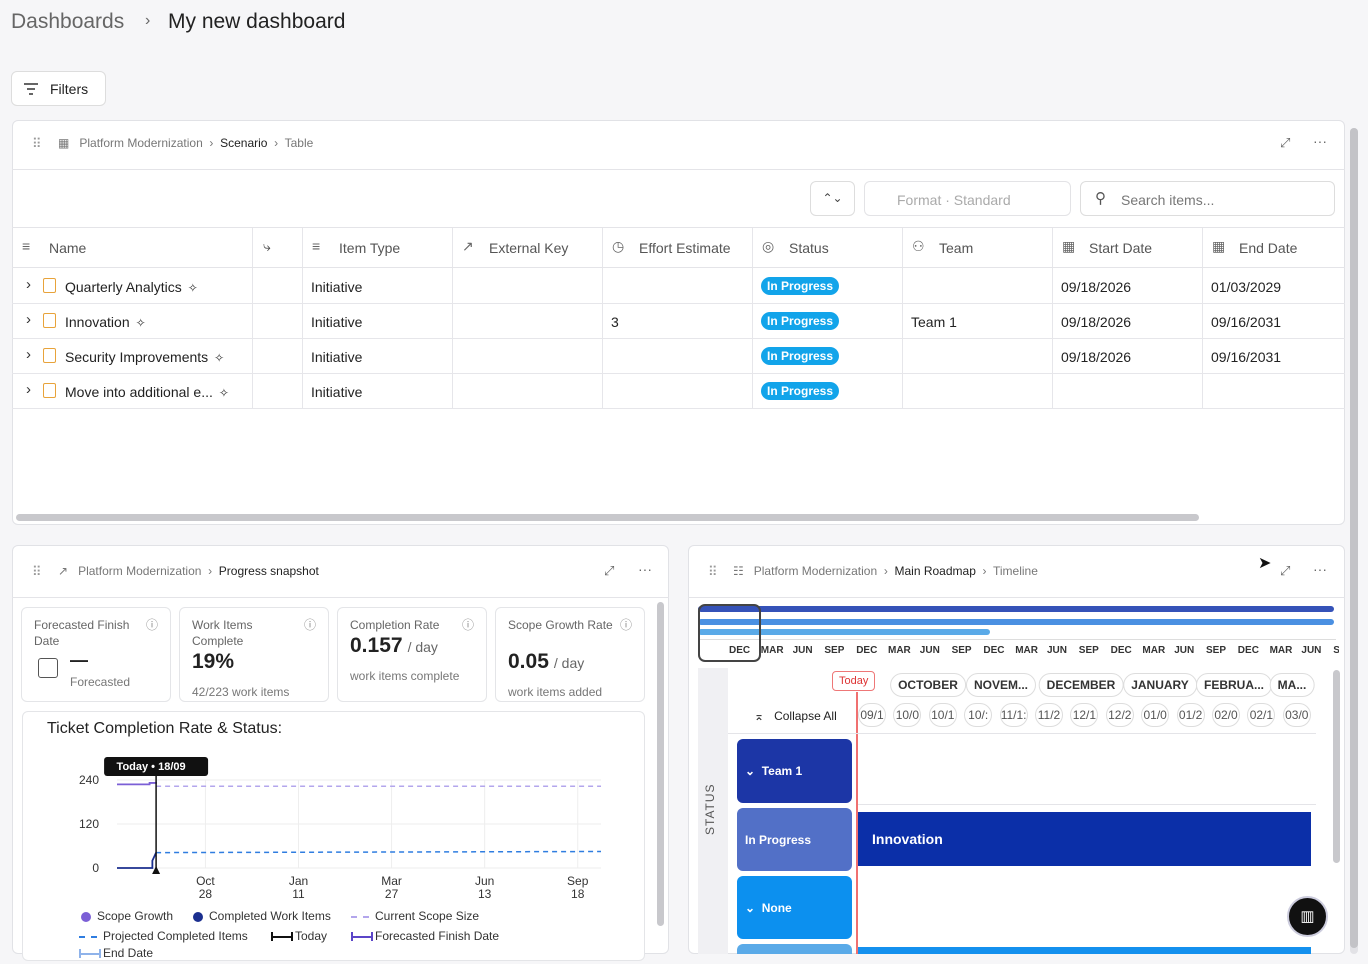 The image size is (1368, 964). Describe the element at coordinates (145, 357) in the screenshot. I see `name: Security Improvements ✧` at that location.